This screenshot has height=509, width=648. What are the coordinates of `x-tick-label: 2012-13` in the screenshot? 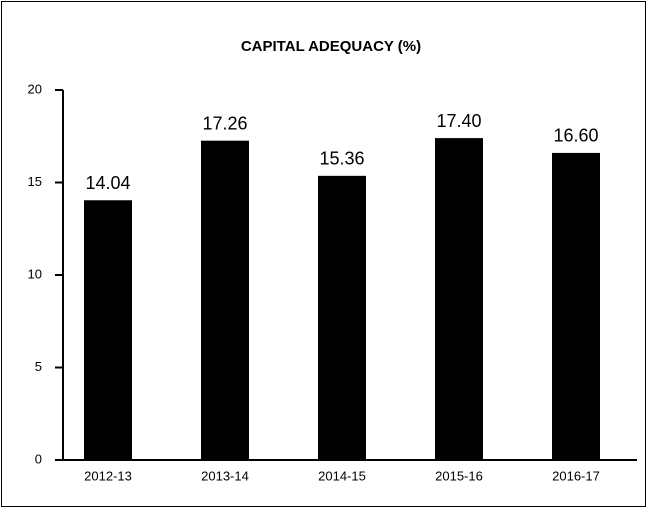 It's located at (108, 475).